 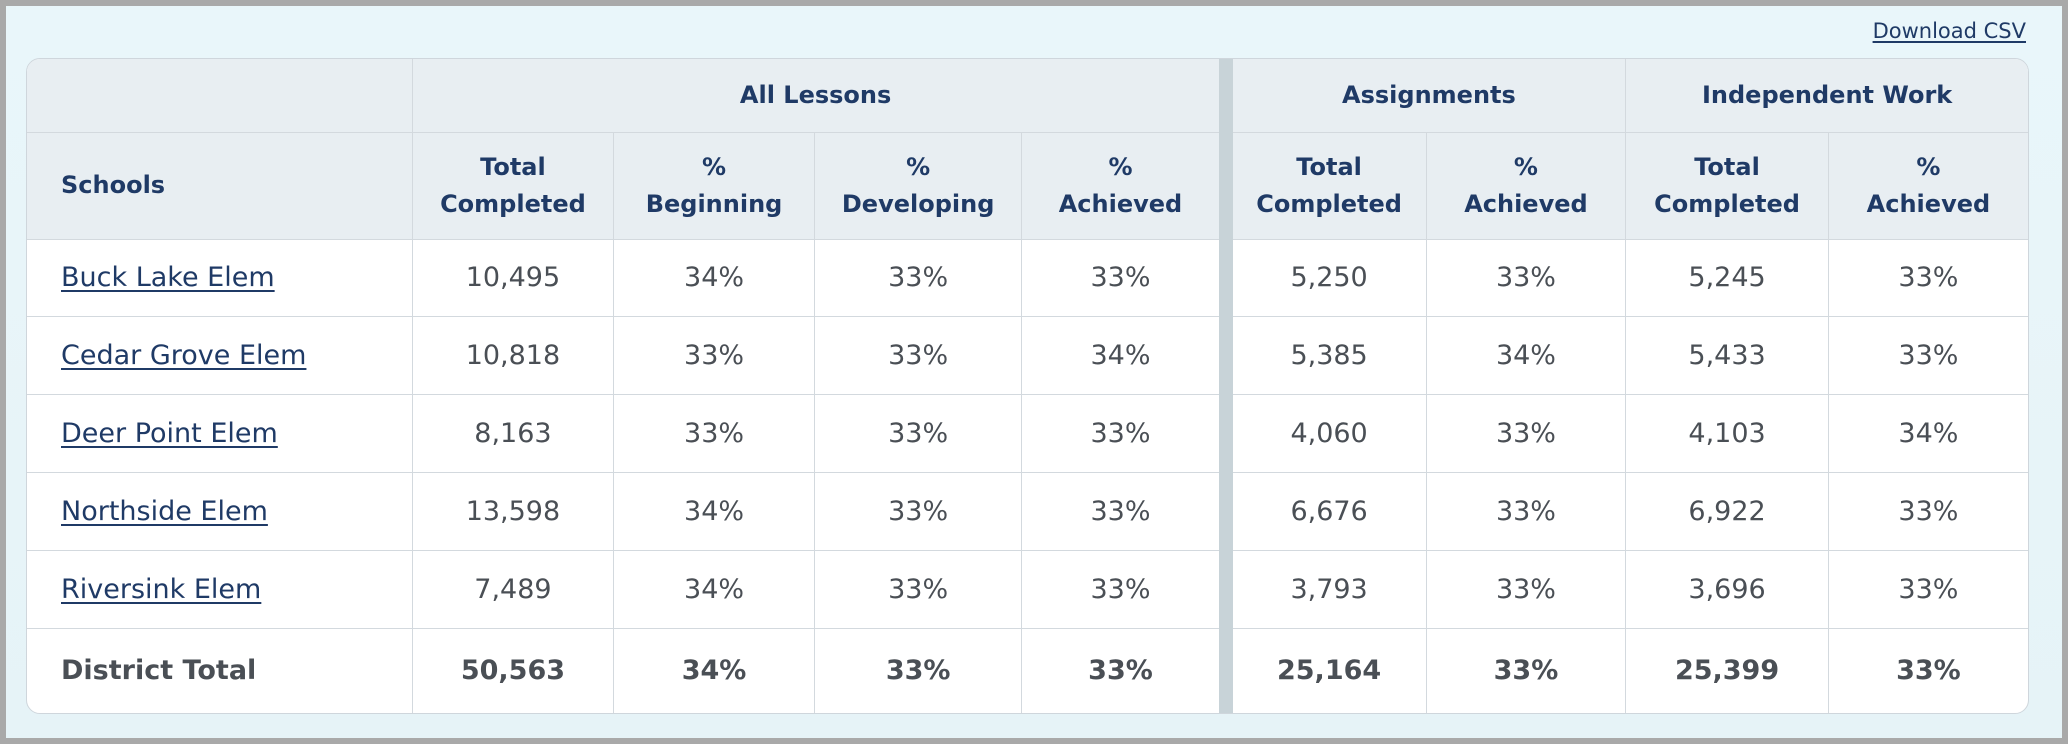 I want to click on total-cell: 50,563, so click(x=513, y=670).